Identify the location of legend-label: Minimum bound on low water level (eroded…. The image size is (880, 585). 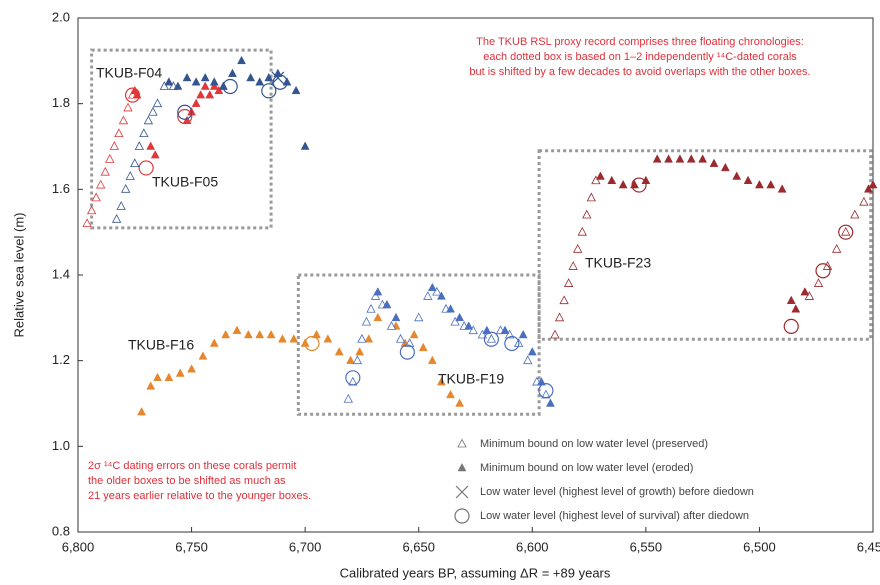
(586, 468).